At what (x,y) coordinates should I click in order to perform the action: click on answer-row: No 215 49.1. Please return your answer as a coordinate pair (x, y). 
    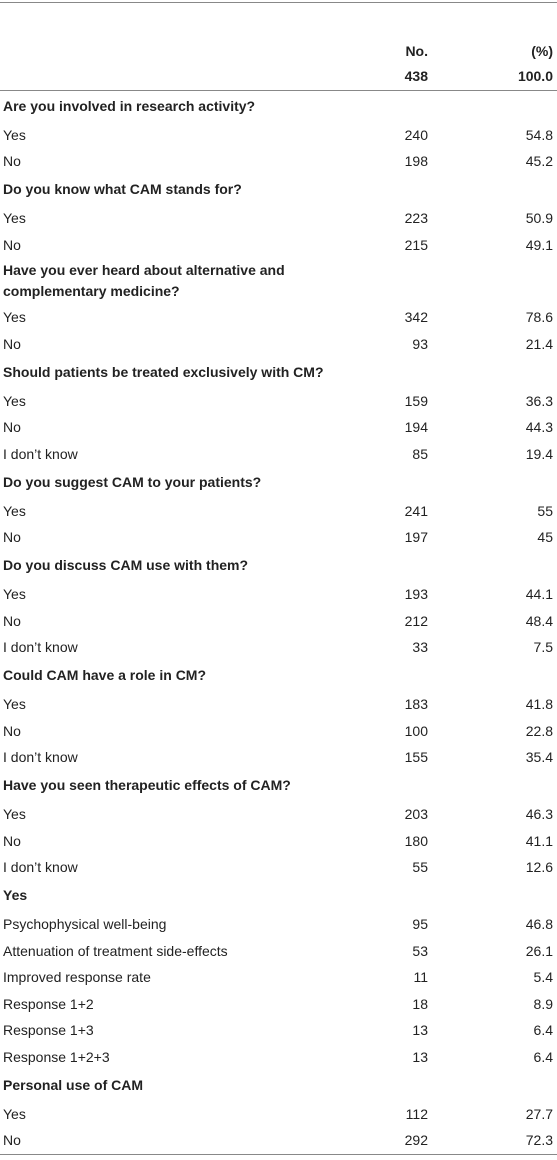
    Looking at the image, I should click on (278, 245).